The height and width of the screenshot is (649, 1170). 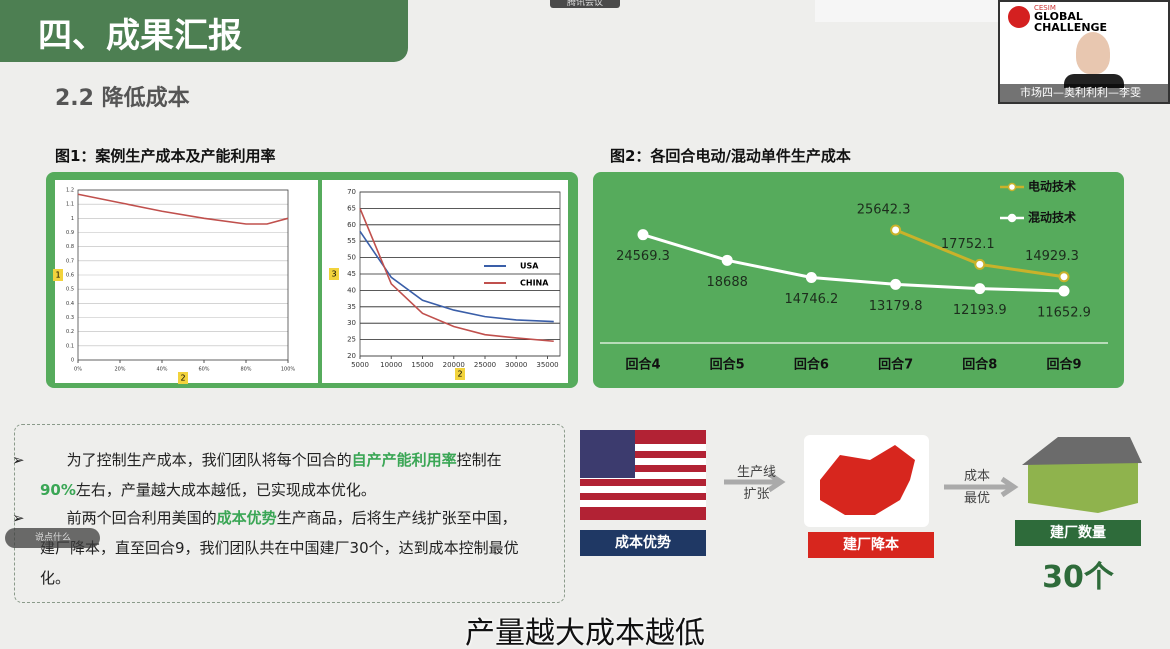 I want to click on data-label: 25642.3, so click(x=884, y=210).